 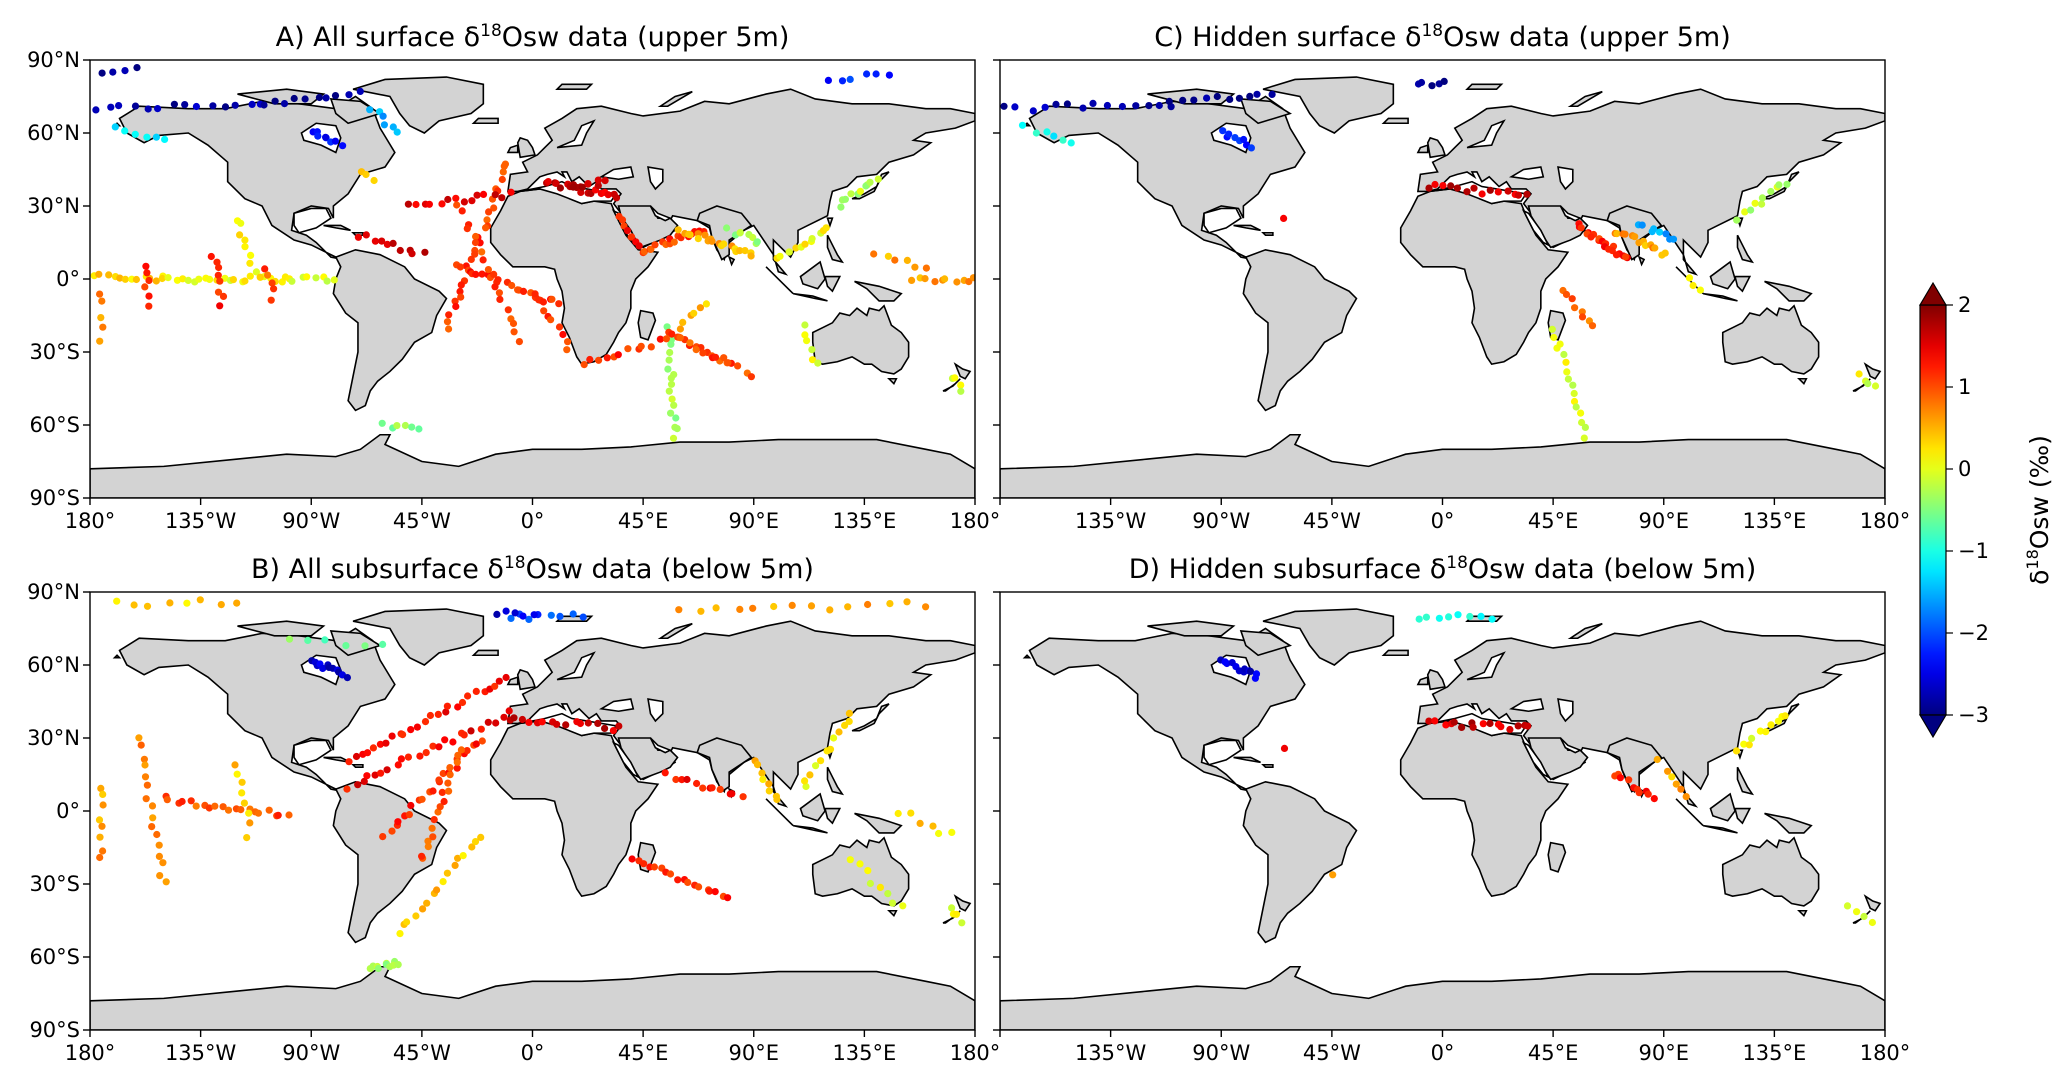 I want to click on x-tick-label: 45°W, so click(x=1332, y=1053).